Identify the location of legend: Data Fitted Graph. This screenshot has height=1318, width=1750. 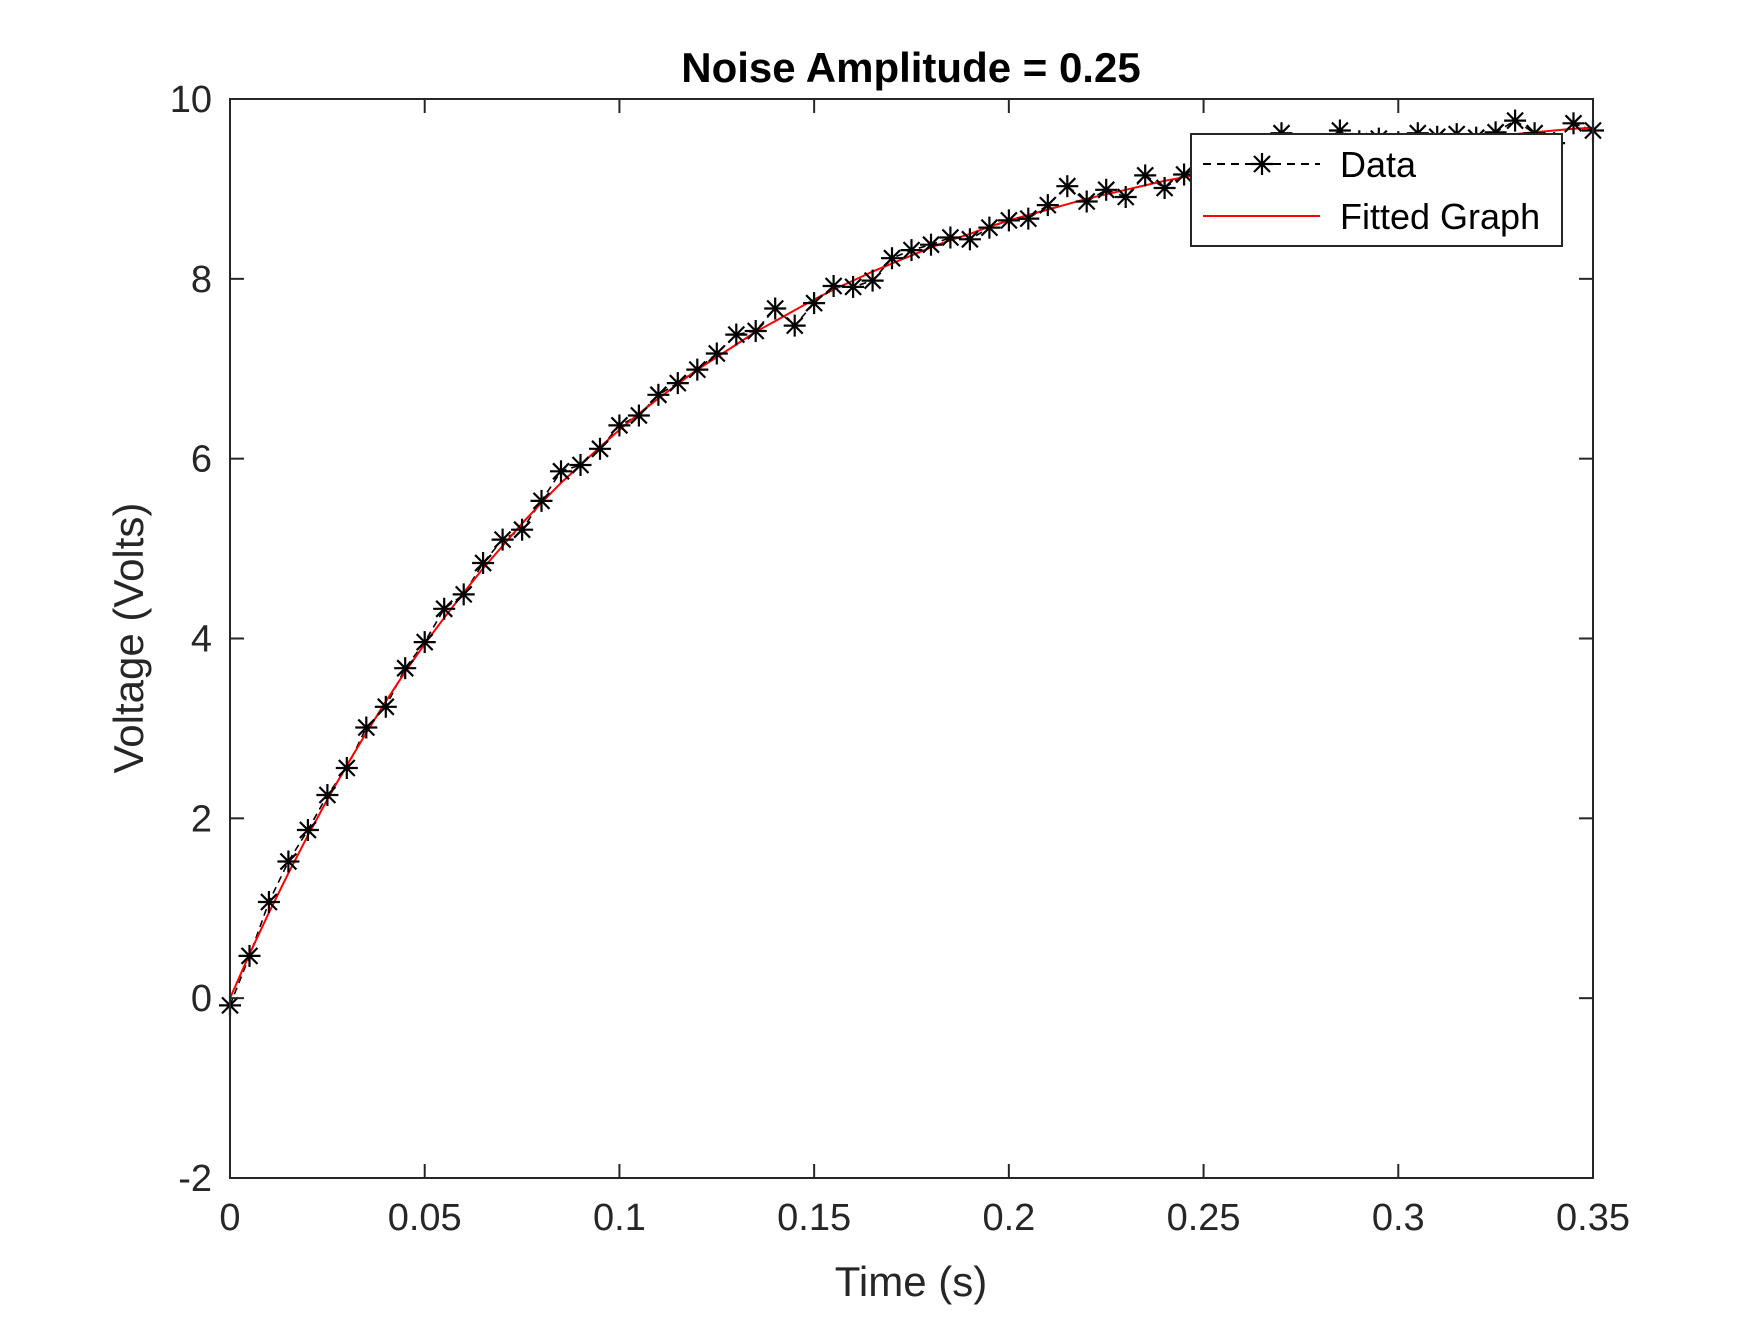
(1376, 190).